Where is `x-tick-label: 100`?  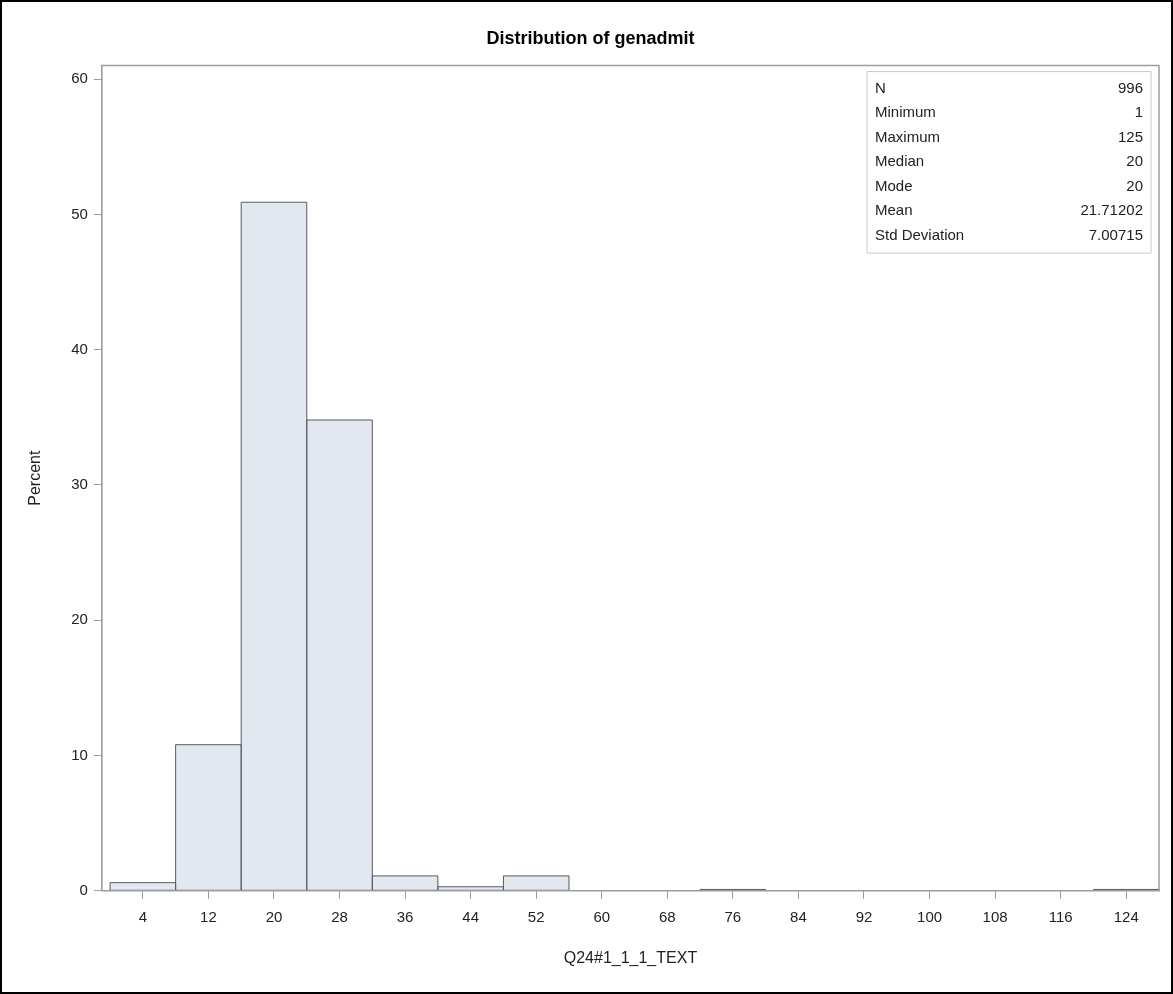
x-tick-label: 100 is located at coordinates (930, 916).